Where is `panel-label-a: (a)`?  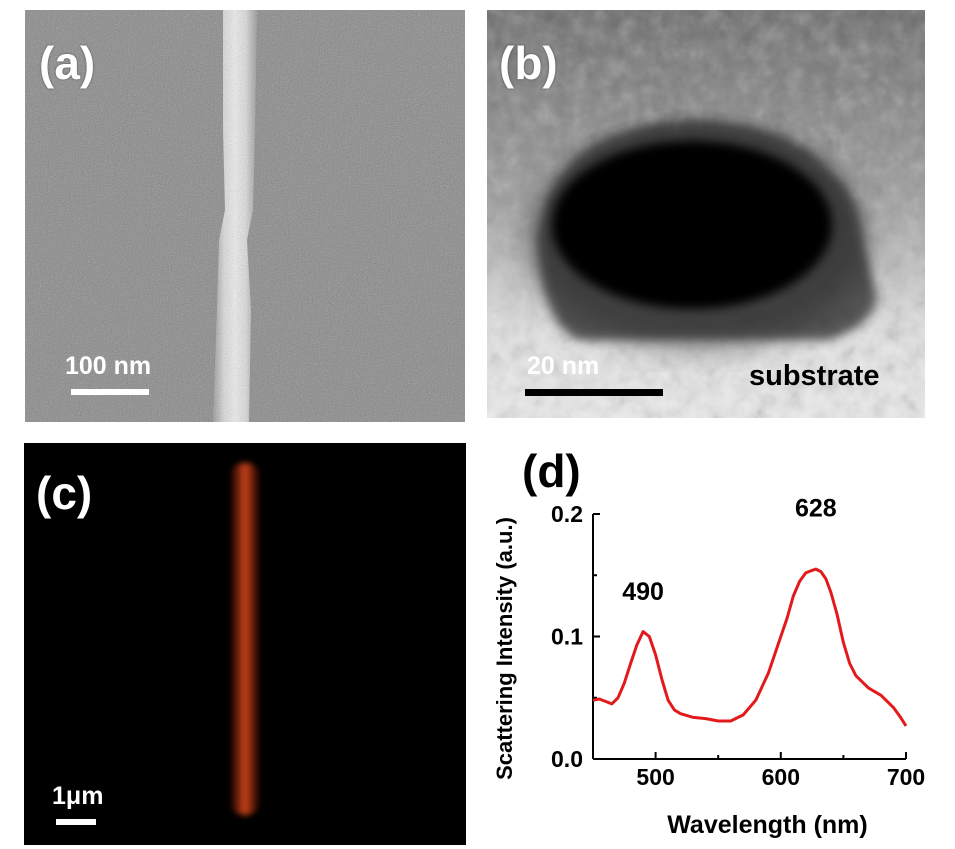 panel-label-a: (a) is located at coordinates (67, 63).